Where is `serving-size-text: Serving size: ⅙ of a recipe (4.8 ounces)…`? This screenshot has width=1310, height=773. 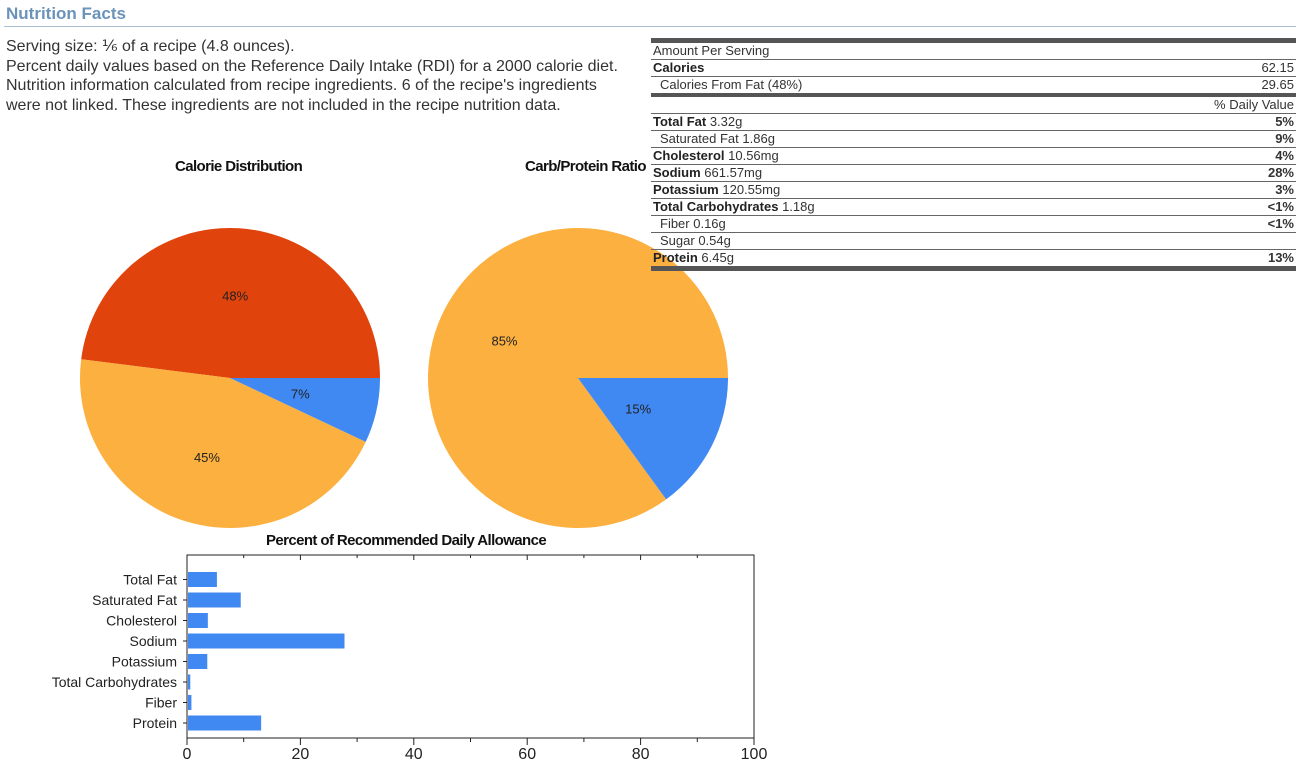
serving-size-text: Serving size: ⅙ of a recipe (4.8 ounces)… is located at coordinates (150, 46).